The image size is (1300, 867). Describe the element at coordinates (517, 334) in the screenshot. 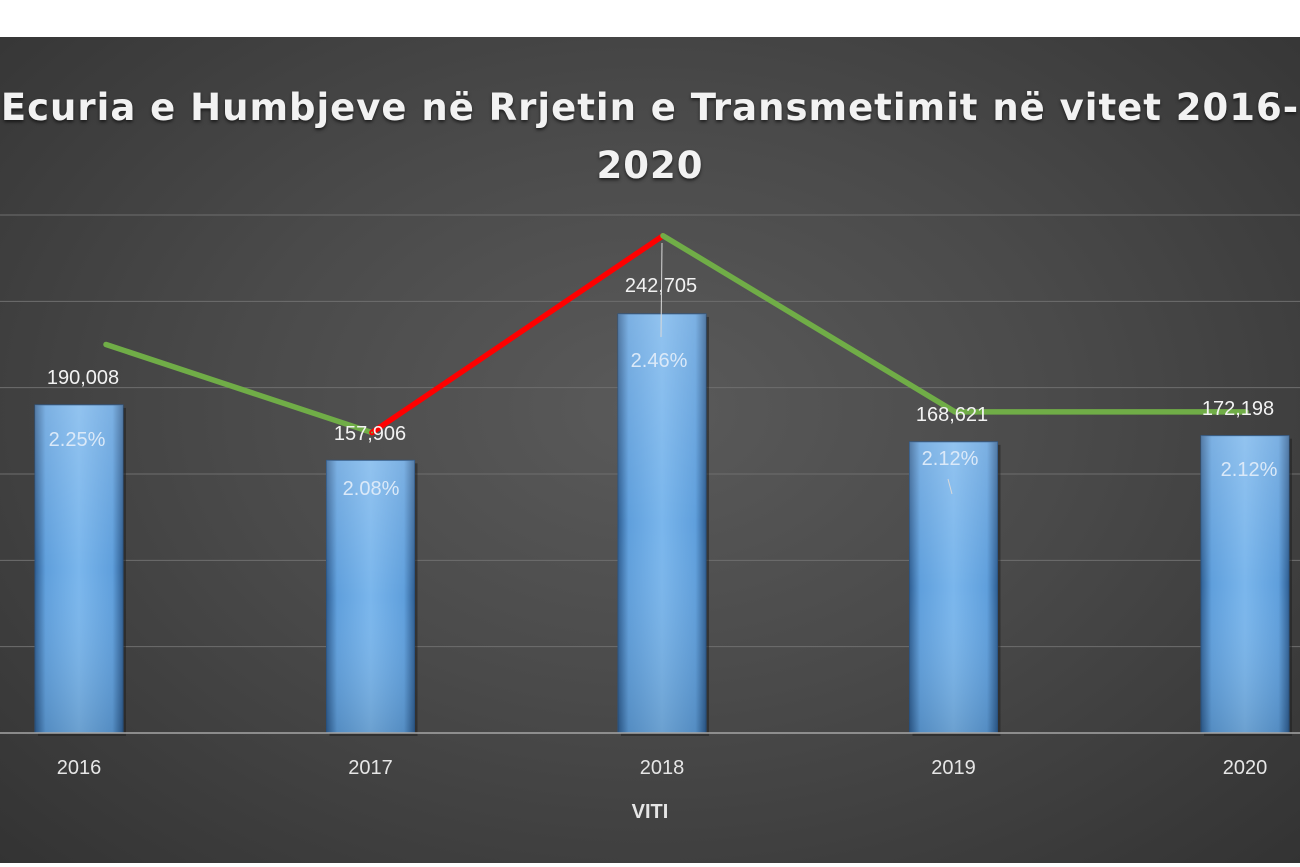

I see `line-segment-highlight` at that location.